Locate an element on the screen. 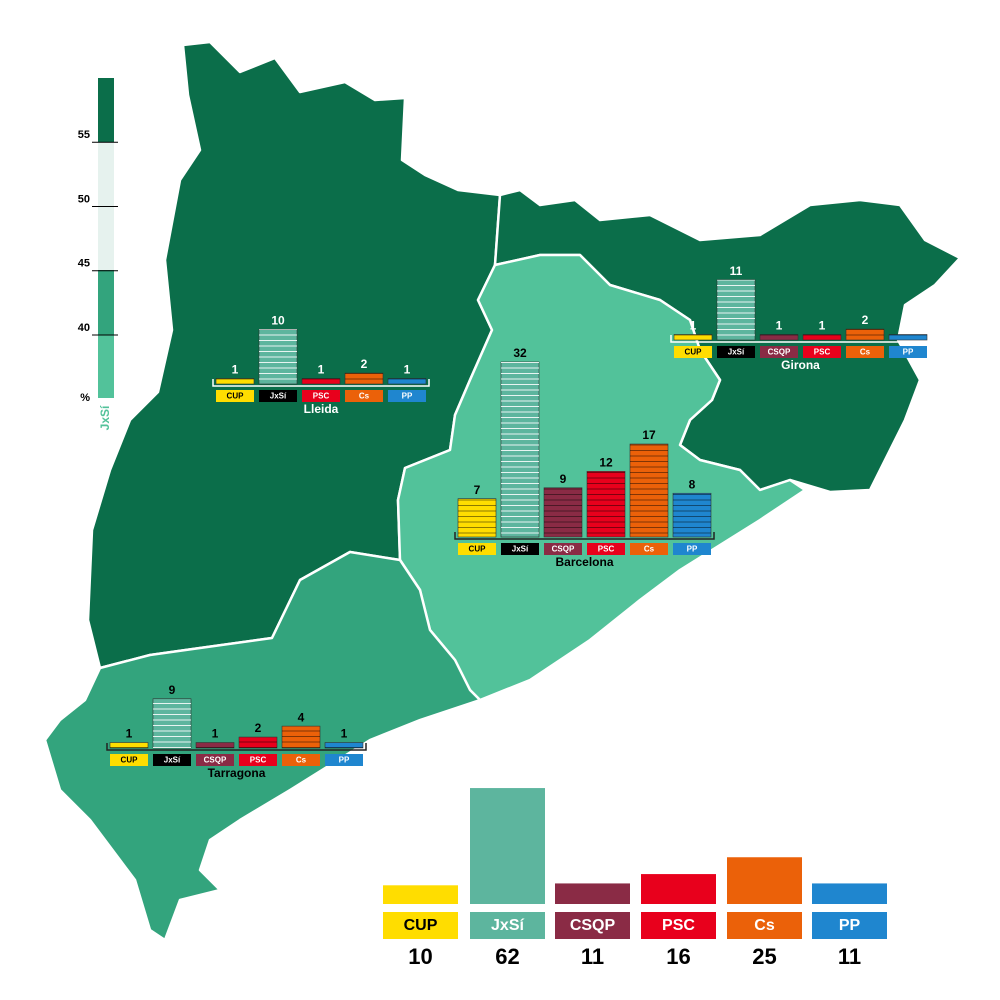 This screenshot has width=1000, height=1000. total-party-label: CUP is located at coordinates (421, 925).